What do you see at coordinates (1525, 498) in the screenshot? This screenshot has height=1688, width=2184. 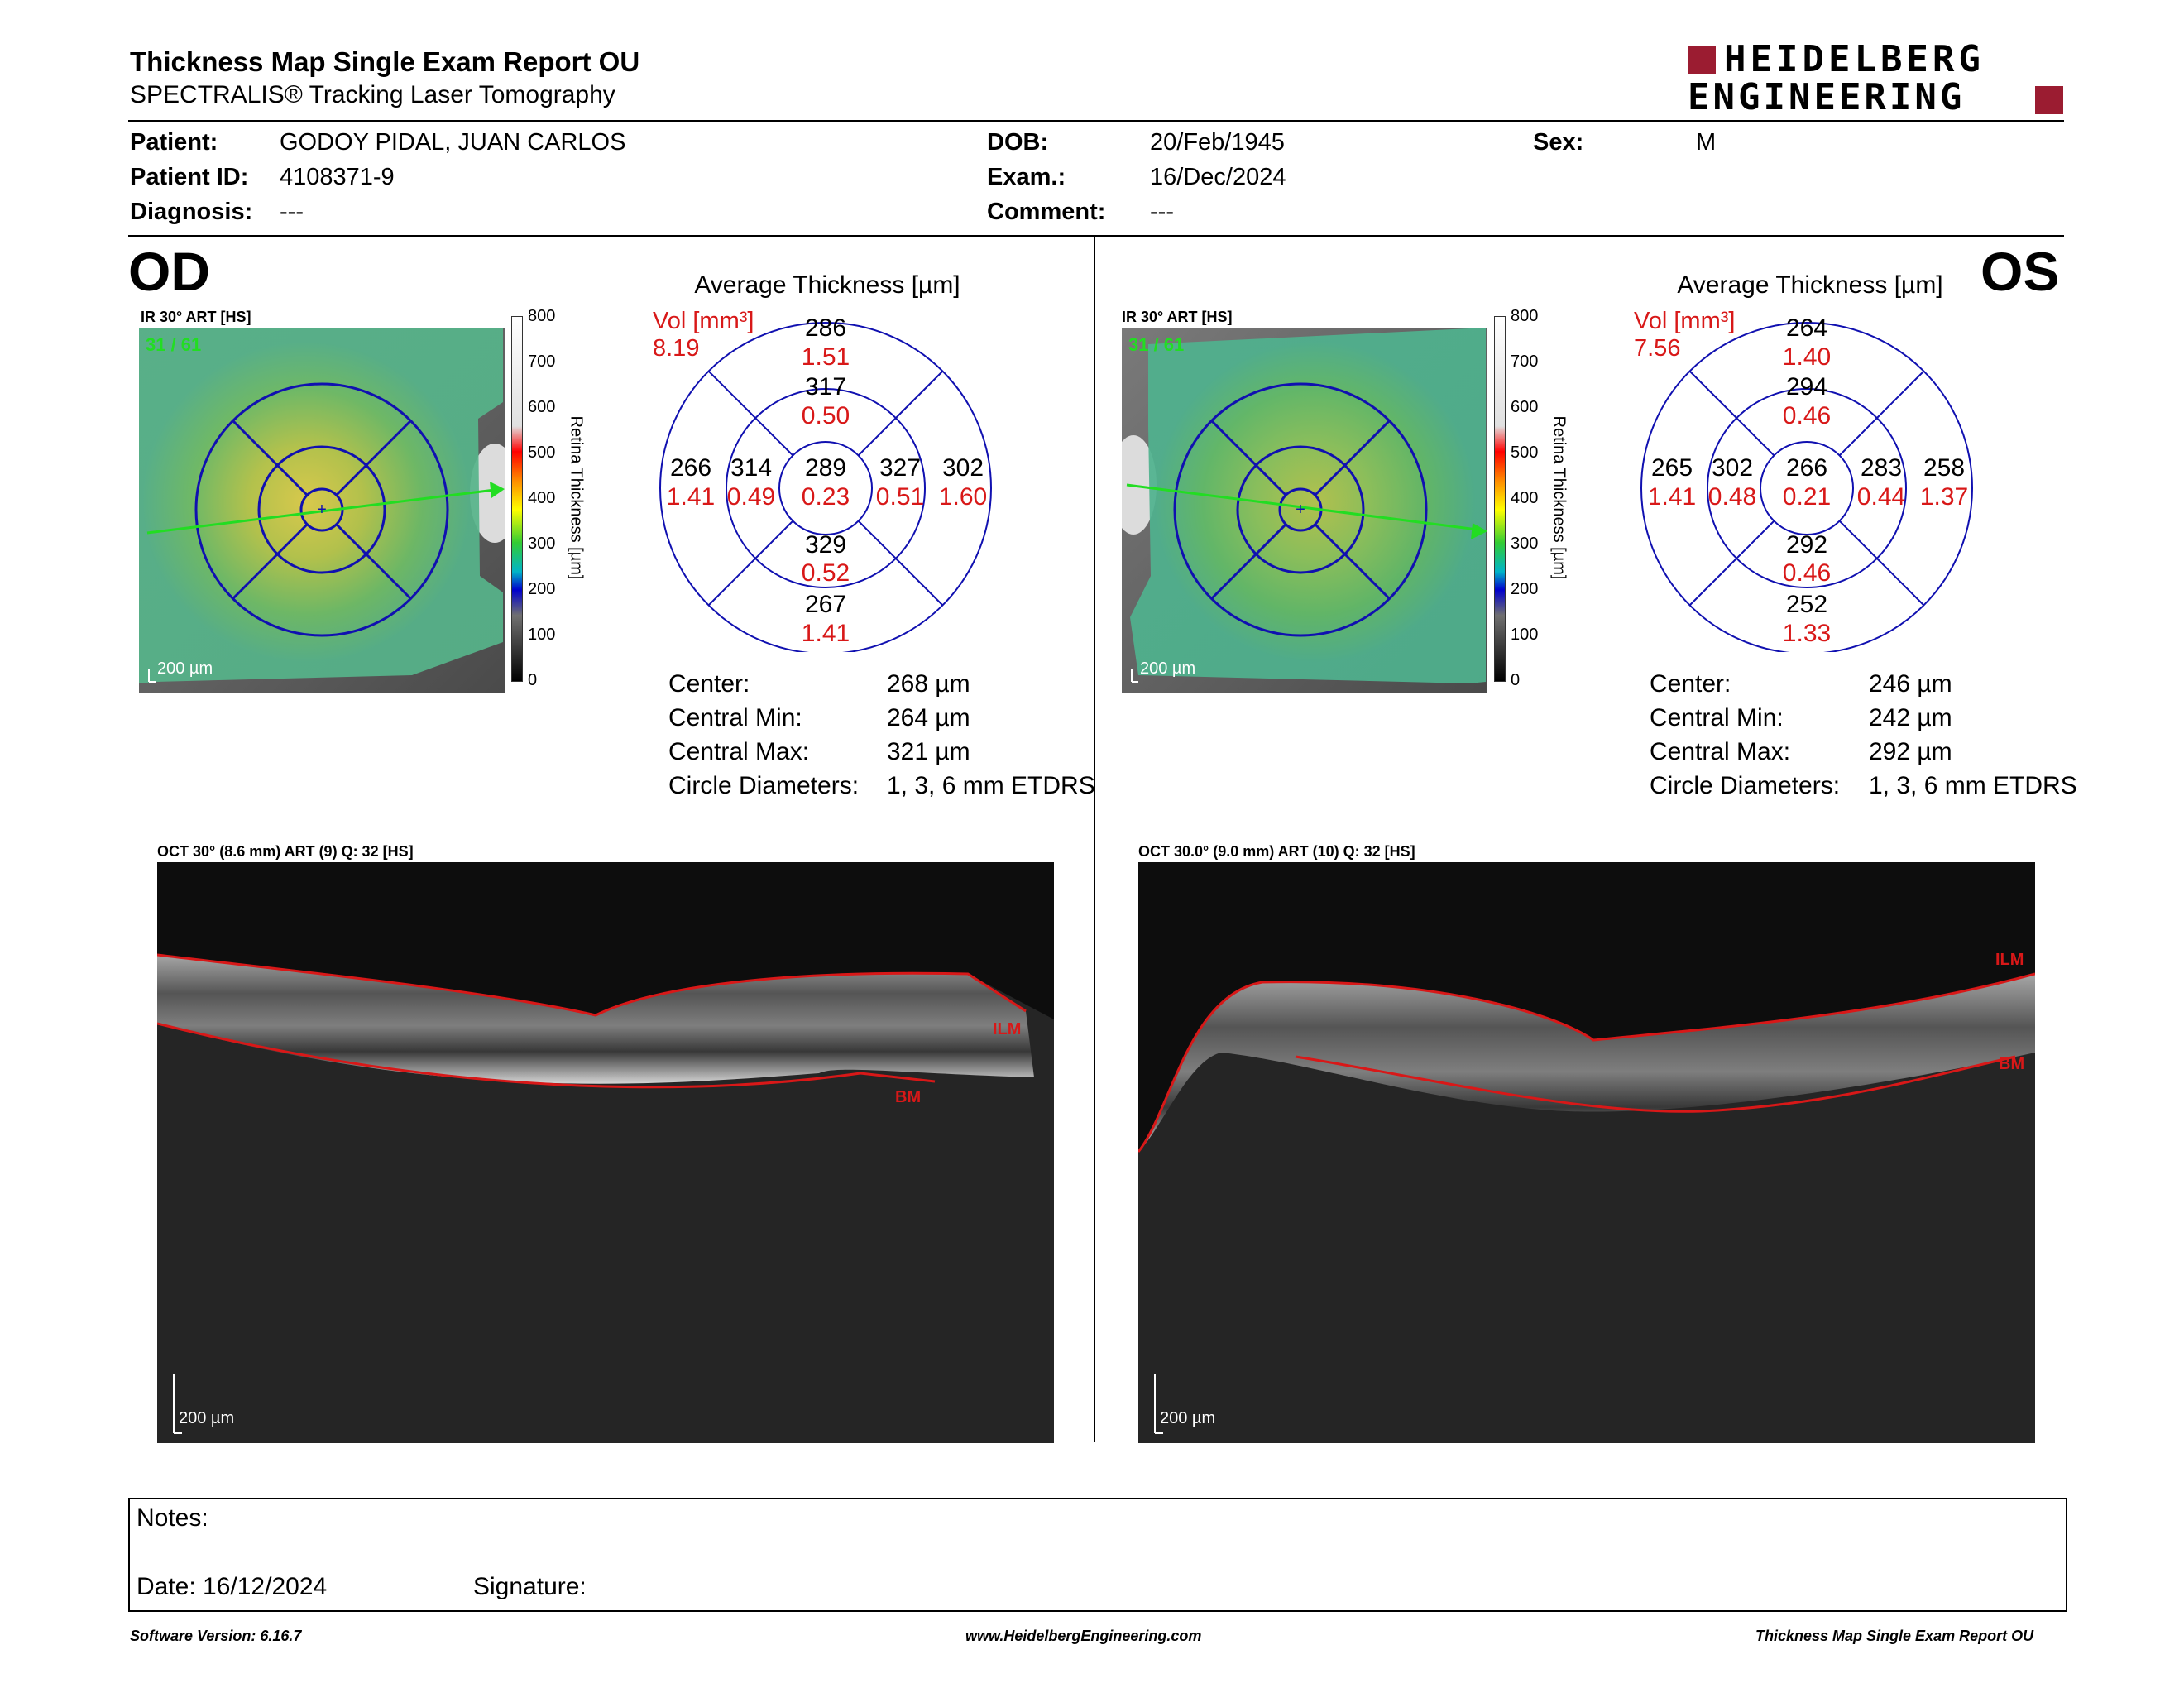 I see `os-colorbar-ticks: 800 700 600 500 400 300 200 100 0` at bounding box center [1525, 498].